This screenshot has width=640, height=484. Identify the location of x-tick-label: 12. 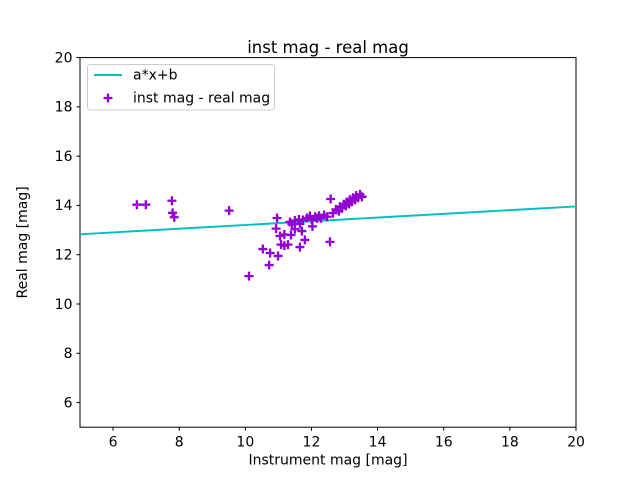
(312, 443).